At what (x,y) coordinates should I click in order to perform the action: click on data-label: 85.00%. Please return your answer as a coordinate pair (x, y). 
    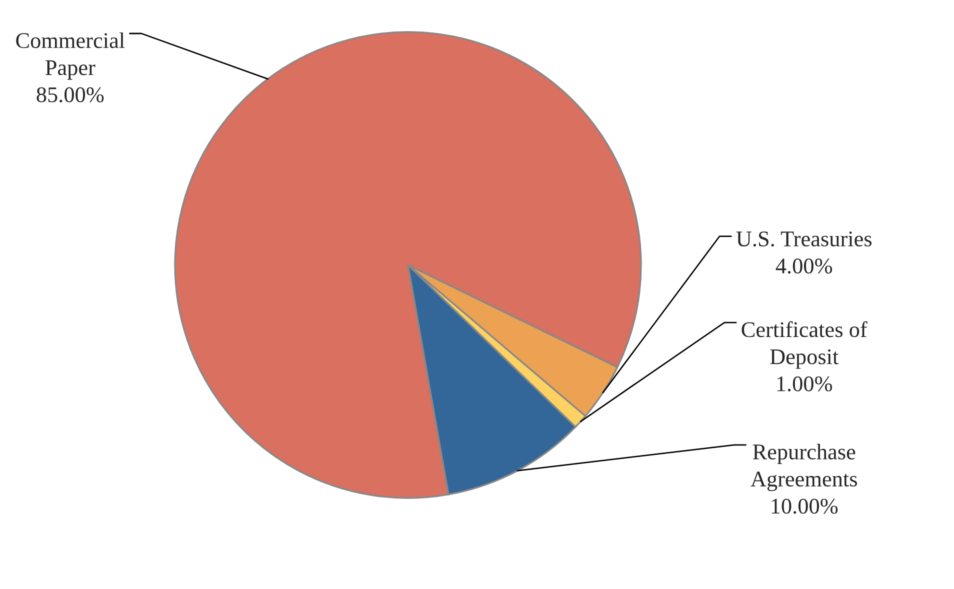
    Looking at the image, I should click on (70, 94).